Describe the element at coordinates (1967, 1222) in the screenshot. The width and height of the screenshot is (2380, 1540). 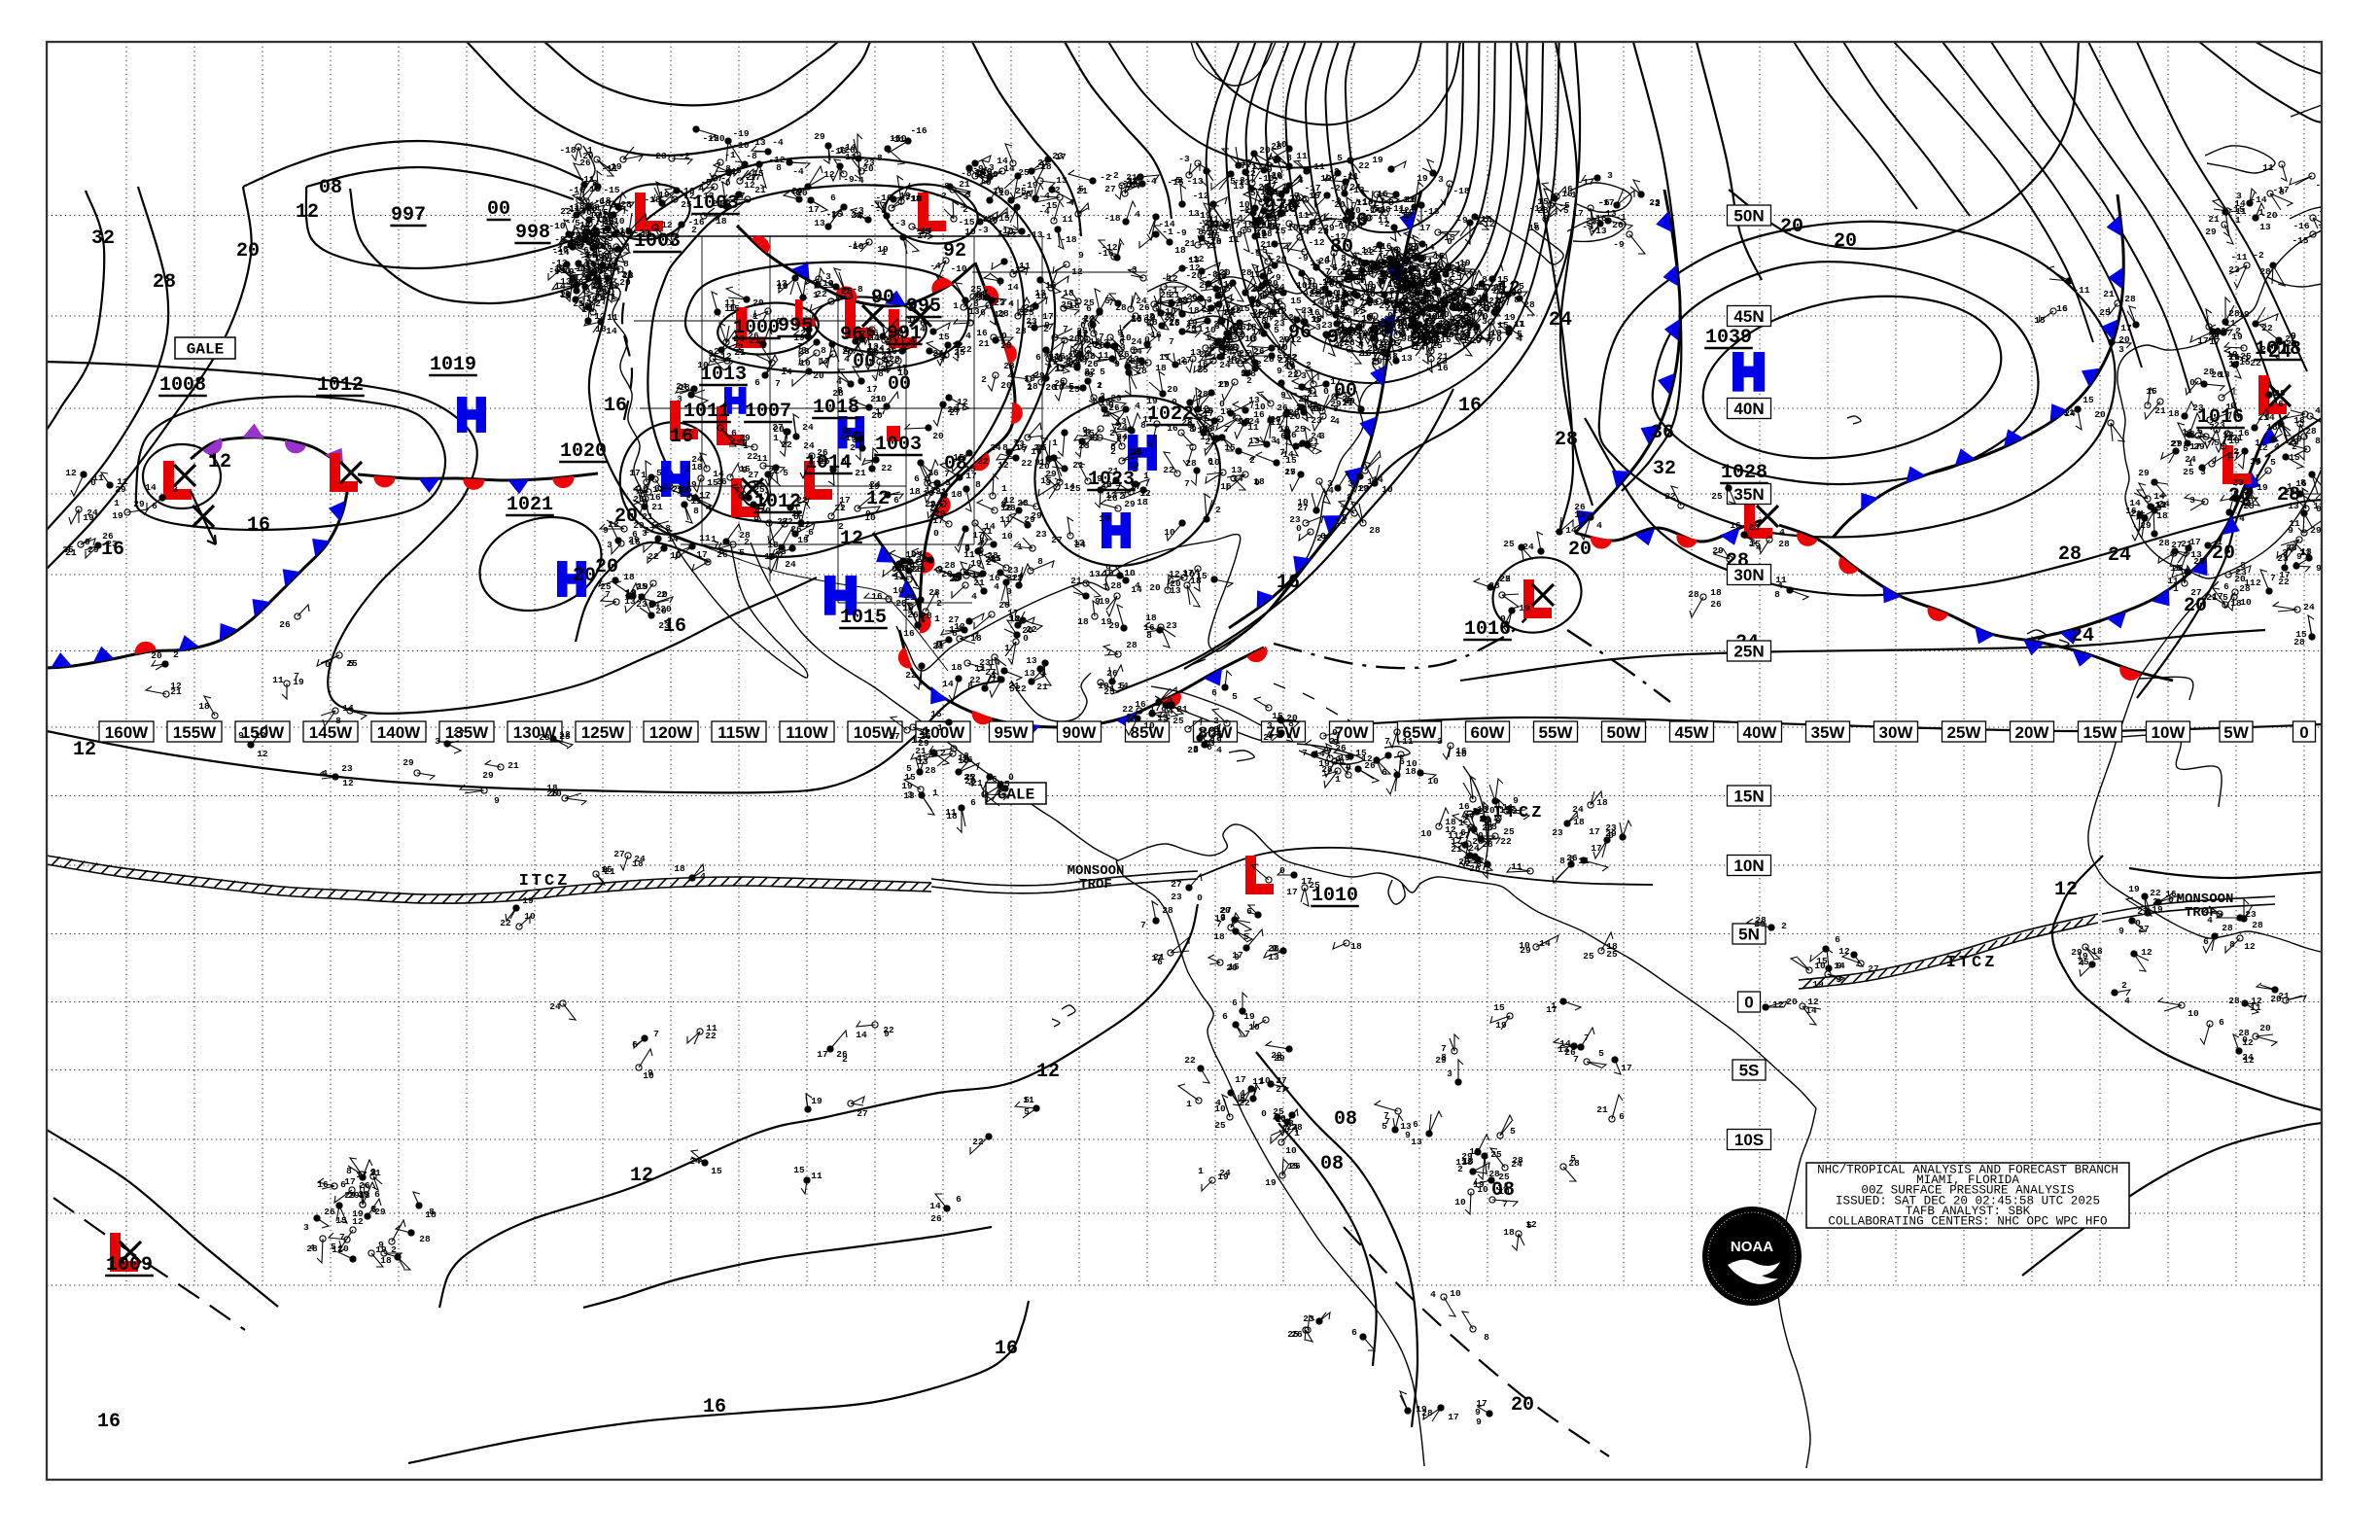
I see `svg-text:COLLABORATING CENTERS: NHC OPC: COLLABORATING CENTERS: NHC OPC WPC HFO` at that location.